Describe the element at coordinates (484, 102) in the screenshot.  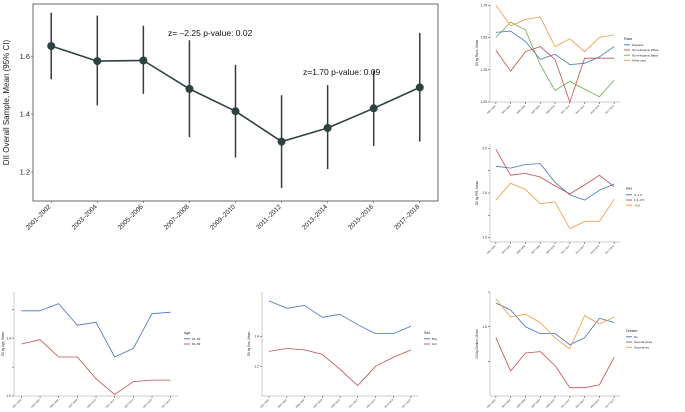
I see `y-tick-label: 1.00` at that location.